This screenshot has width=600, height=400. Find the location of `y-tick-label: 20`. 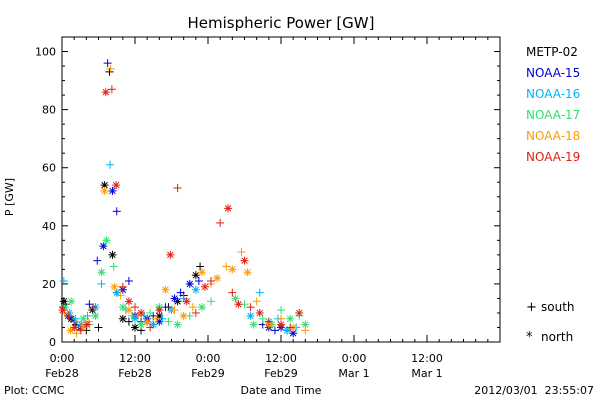

y-tick-label: 20 is located at coordinates (49, 284).